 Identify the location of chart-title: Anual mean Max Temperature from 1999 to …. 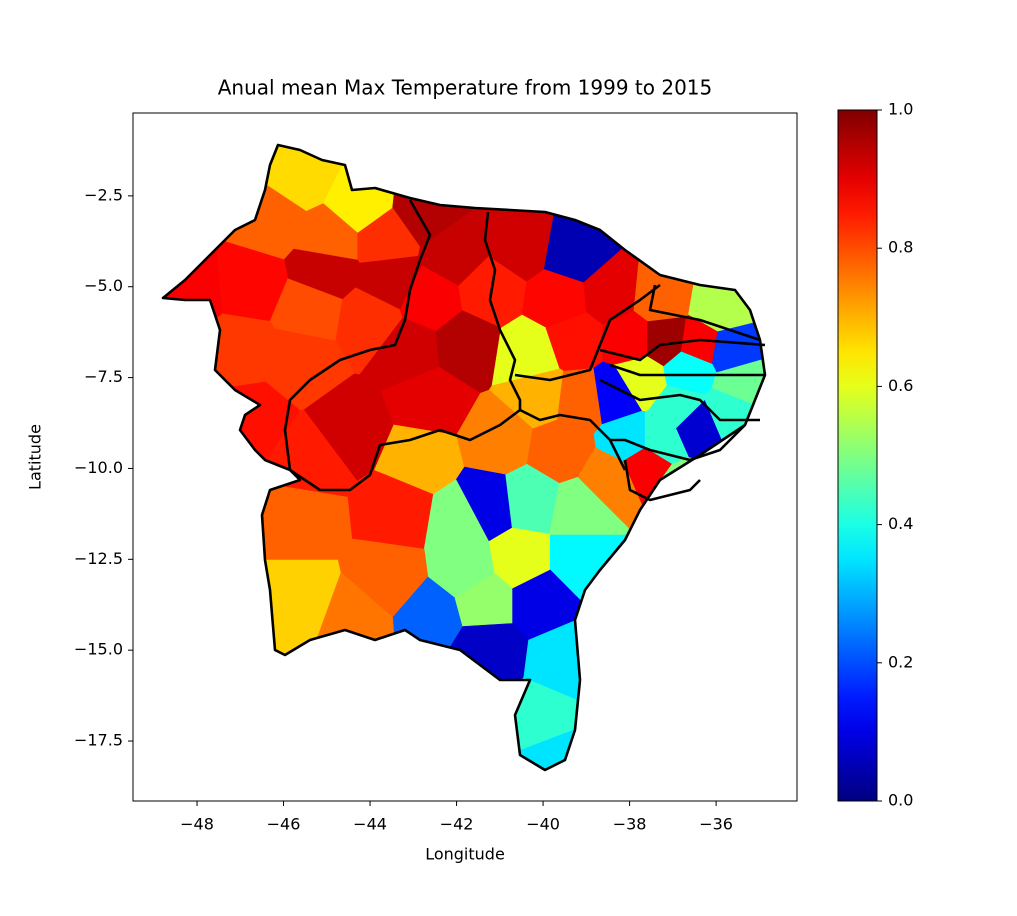
(465, 88).